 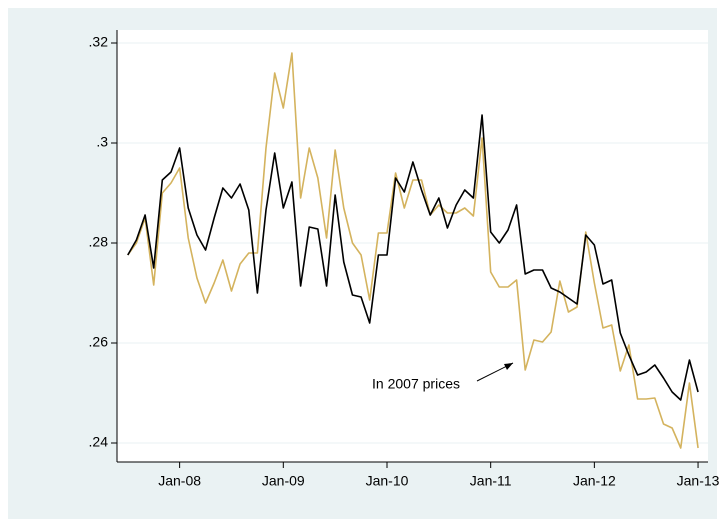 I want to click on x-tick-label: Jan-08, so click(x=179, y=481).